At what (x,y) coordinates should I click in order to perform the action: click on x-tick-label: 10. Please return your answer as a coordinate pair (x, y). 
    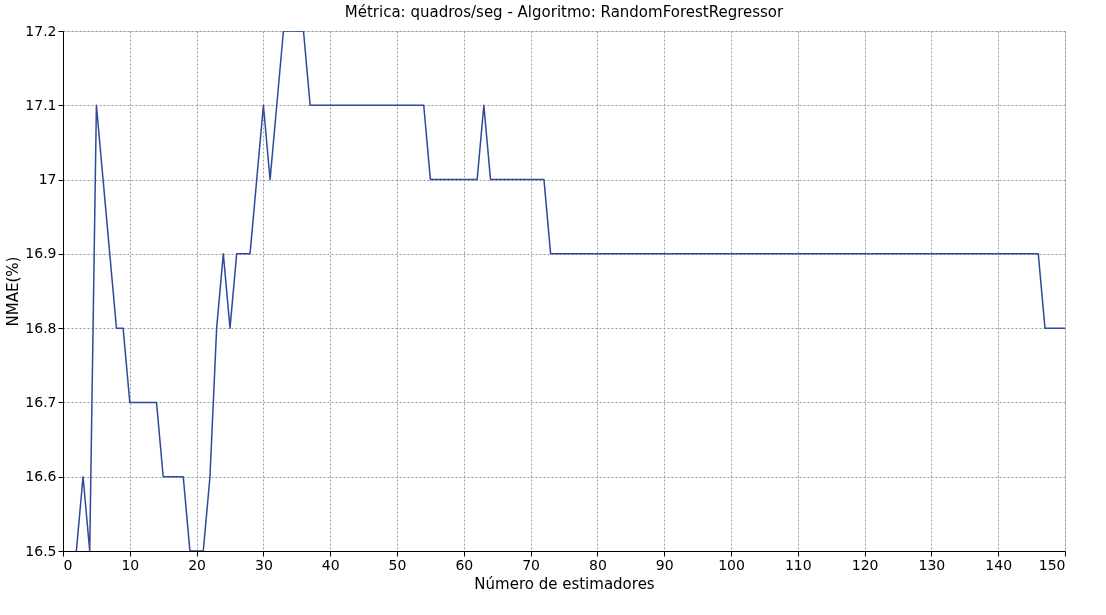
    Looking at the image, I should click on (130, 564).